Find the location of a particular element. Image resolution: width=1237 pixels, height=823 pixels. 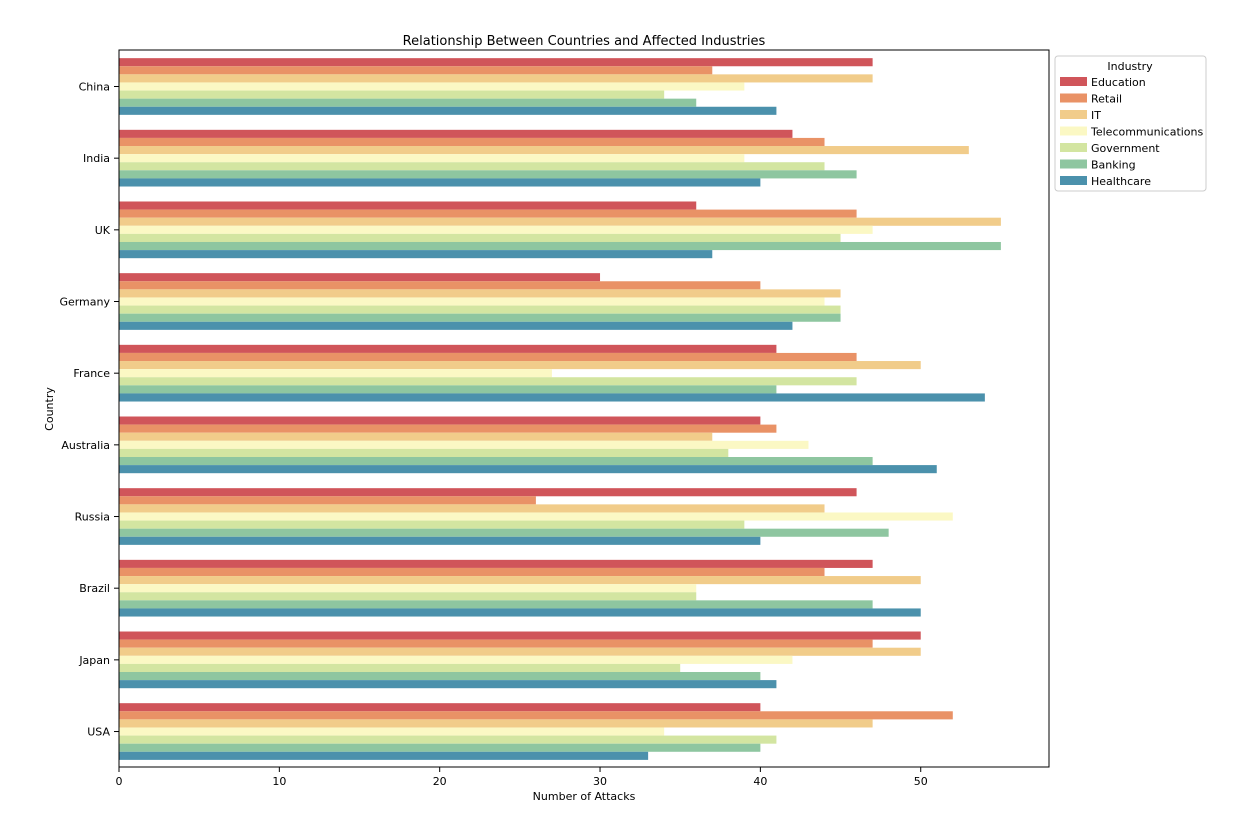

legend-label-healthcare: Healthcare is located at coordinates (1121, 181).